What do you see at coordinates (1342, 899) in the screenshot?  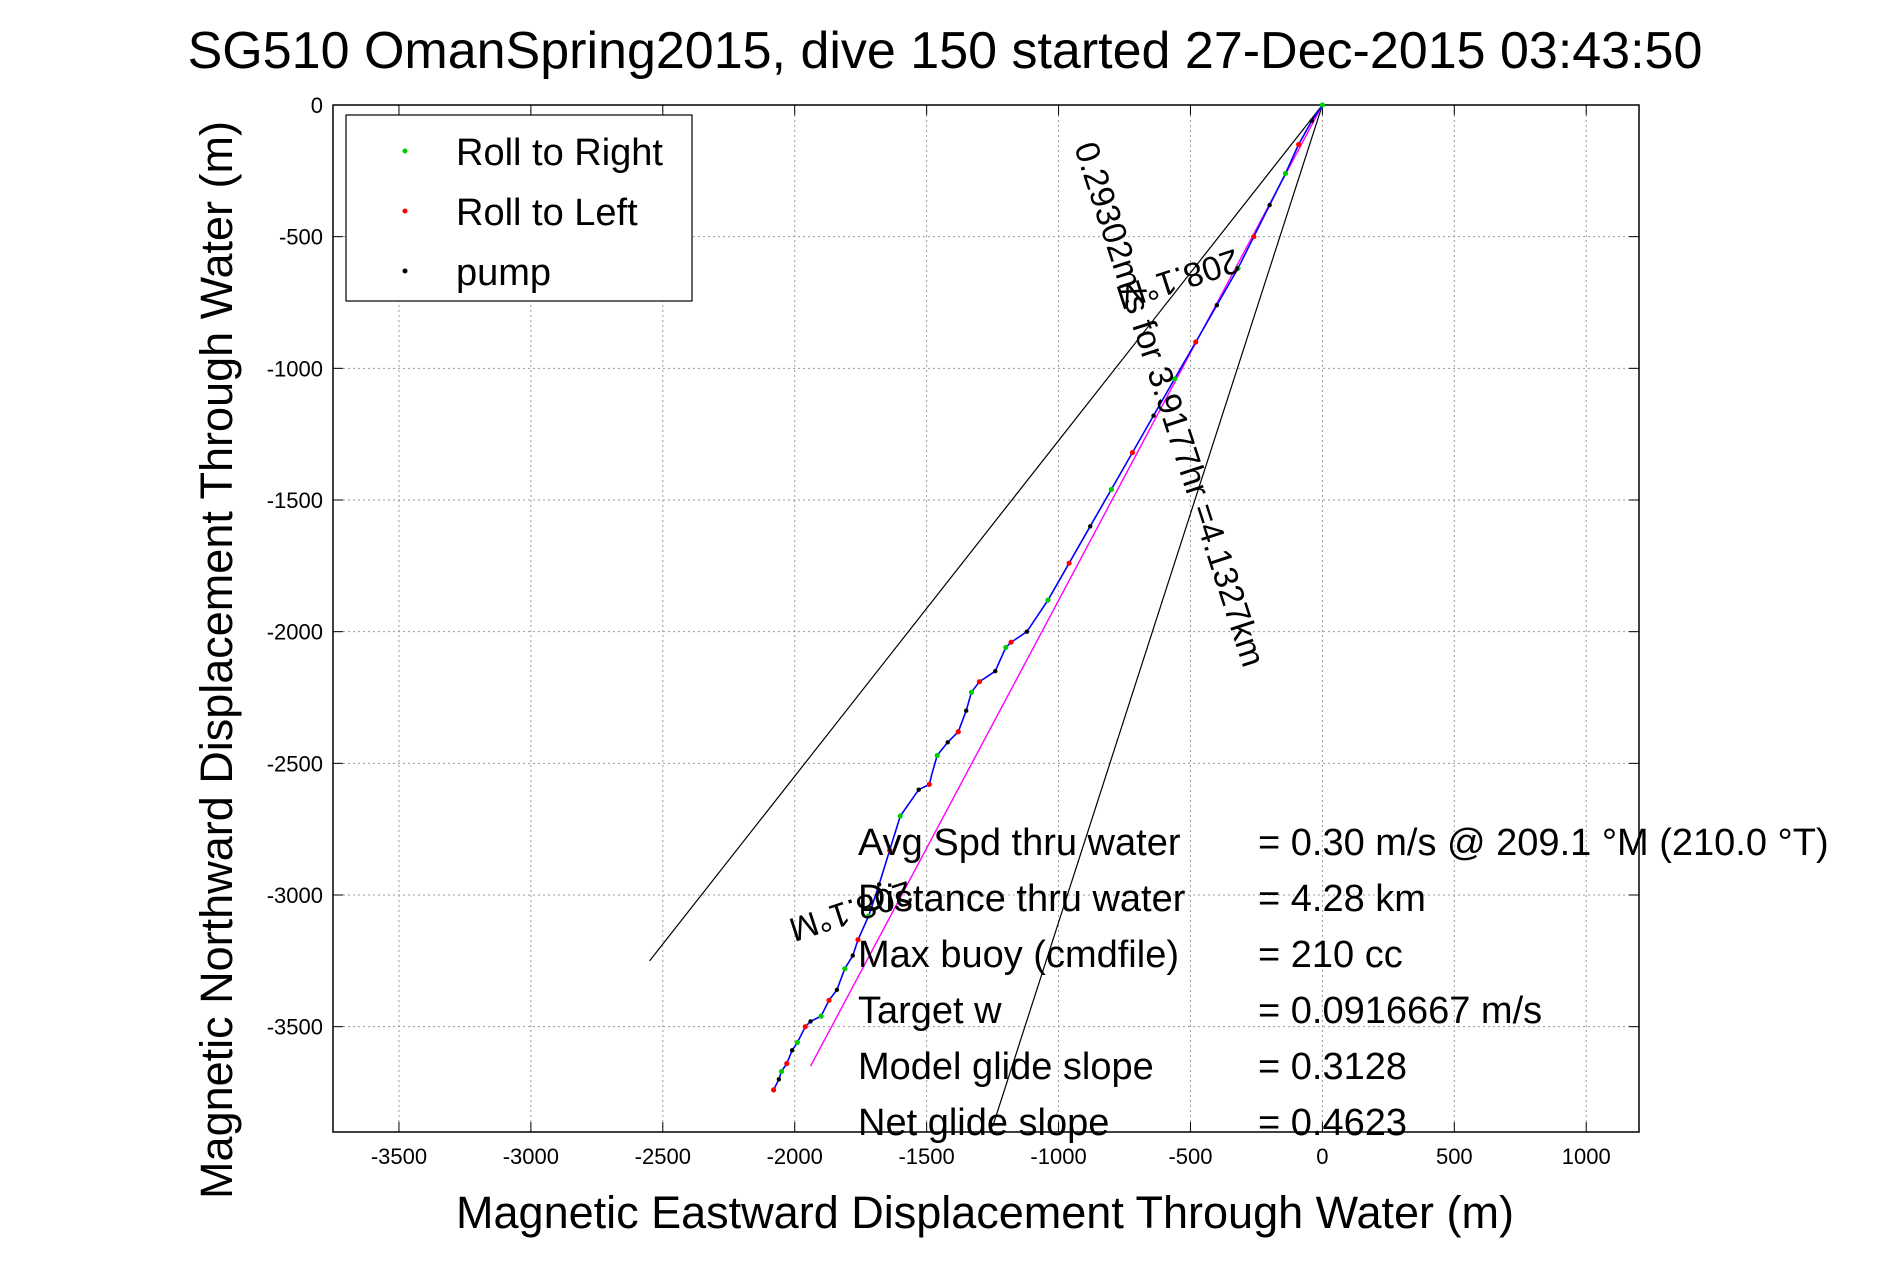 I see `stat-value: = 4.28 km` at bounding box center [1342, 899].